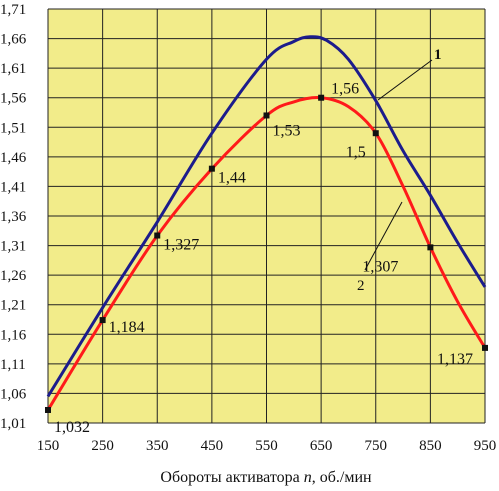 Image resolution: width=499 pixels, height=491 pixels. What do you see at coordinates (308, 477) in the screenshot?
I see `x-axis-title-var: n` at bounding box center [308, 477].